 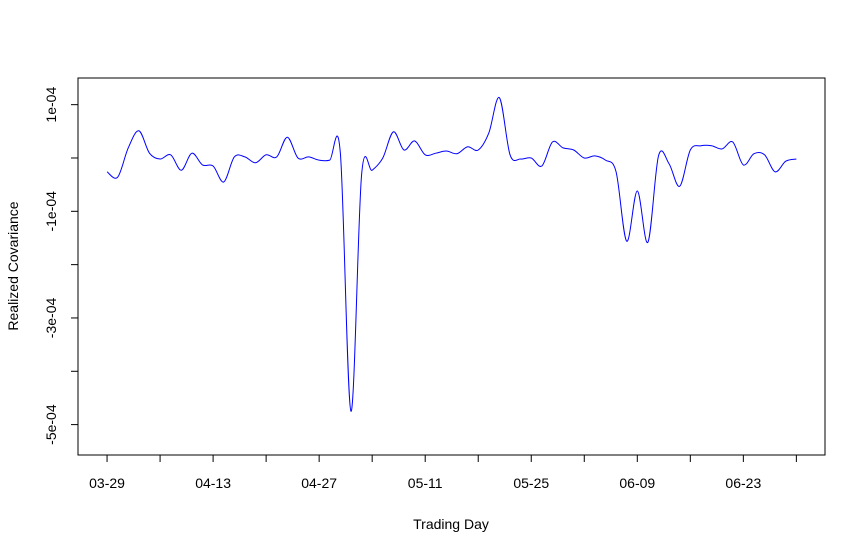 What do you see at coordinates (107, 483) in the screenshot?
I see `x-tick-label: 03-29` at bounding box center [107, 483].